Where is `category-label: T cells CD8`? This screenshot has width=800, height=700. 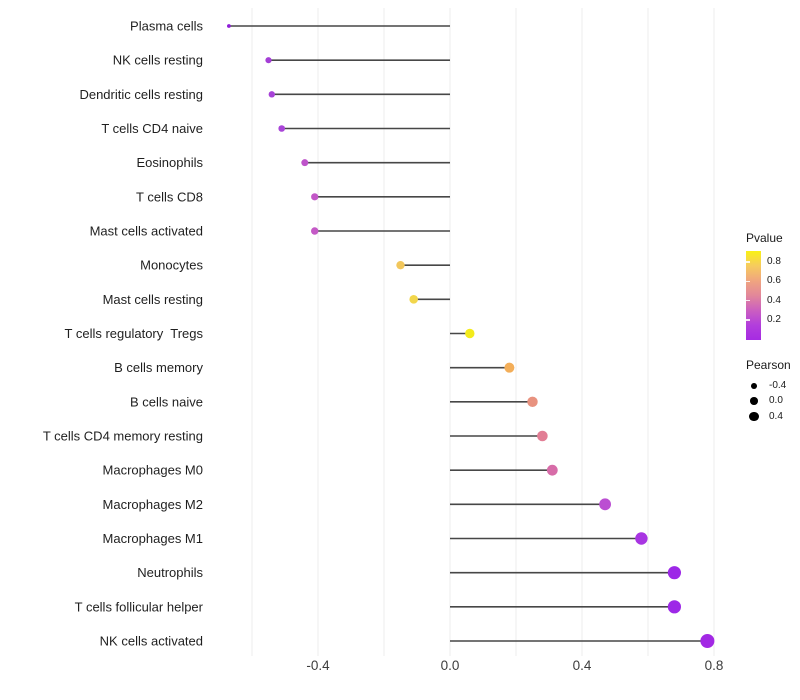 category-label: T cells CD8 is located at coordinates (169, 196).